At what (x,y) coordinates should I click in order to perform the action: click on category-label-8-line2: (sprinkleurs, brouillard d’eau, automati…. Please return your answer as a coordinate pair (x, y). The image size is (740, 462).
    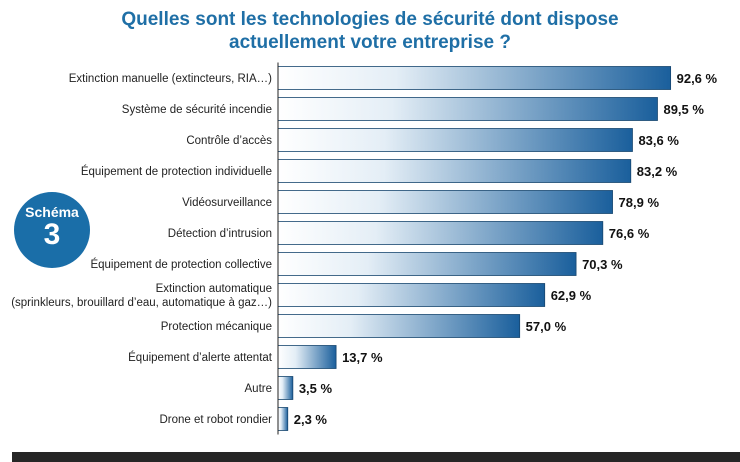
    Looking at the image, I should click on (141, 303).